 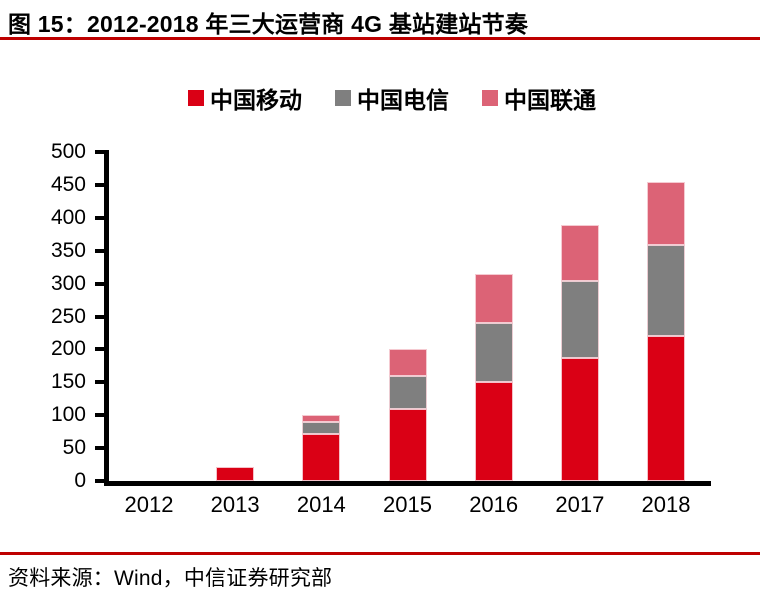 What do you see at coordinates (550, 100) in the screenshot?
I see `legend-label: 中国联通` at bounding box center [550, 100].